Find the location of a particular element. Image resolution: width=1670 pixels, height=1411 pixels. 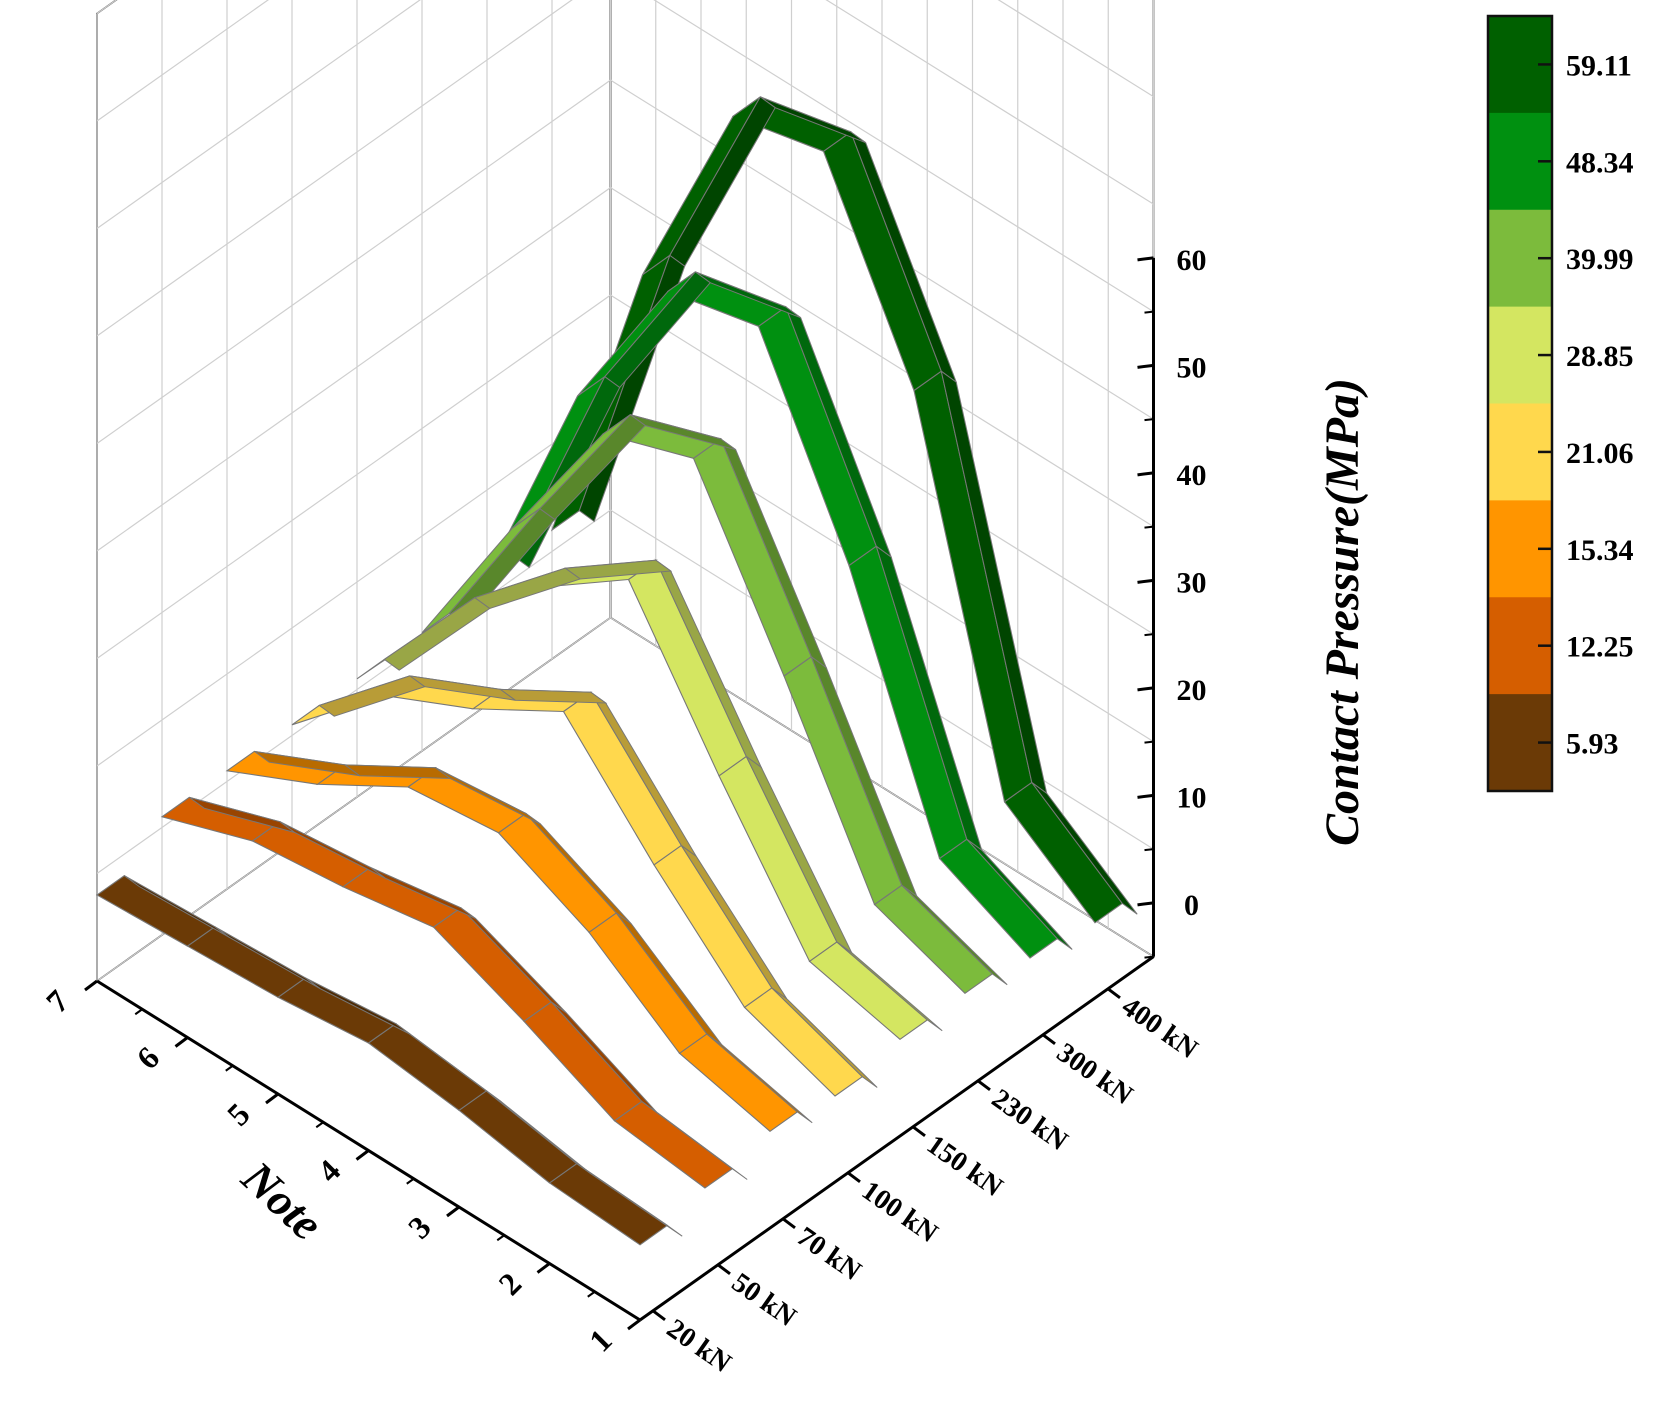

y-axis-line is located at coordinates (897, 1138).